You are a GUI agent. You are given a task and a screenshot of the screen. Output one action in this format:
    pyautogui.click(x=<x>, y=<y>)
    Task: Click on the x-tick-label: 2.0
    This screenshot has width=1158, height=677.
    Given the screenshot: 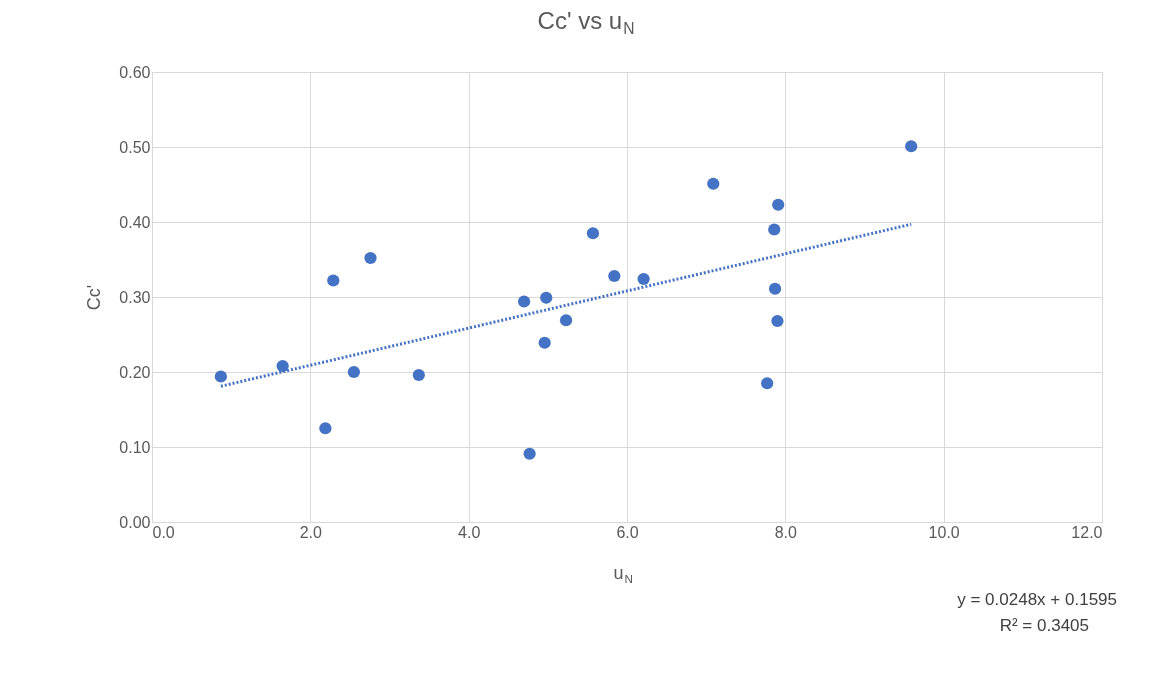 What is the action you would take?
    pyautogui.click(x=311, y=532)
    